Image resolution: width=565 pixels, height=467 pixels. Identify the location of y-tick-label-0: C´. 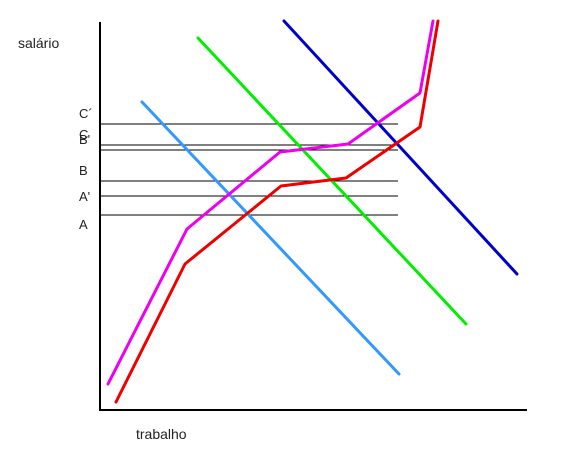
(86, 113).